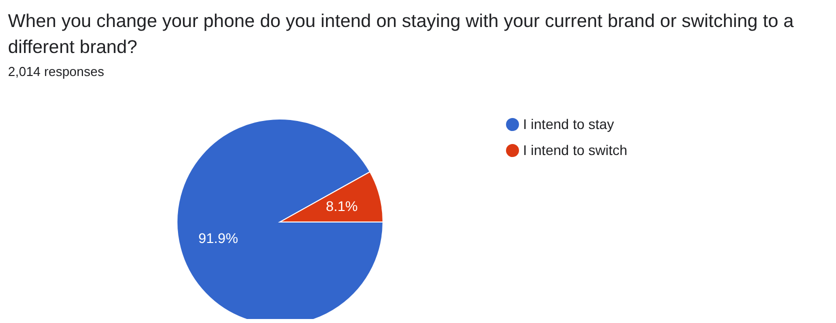 This screenshot has width=836, height=323. What do you see at coordinates (568, 124) in the screenshot?
I see `legend-label: I intend to stay` at bounding box center [568, 124].